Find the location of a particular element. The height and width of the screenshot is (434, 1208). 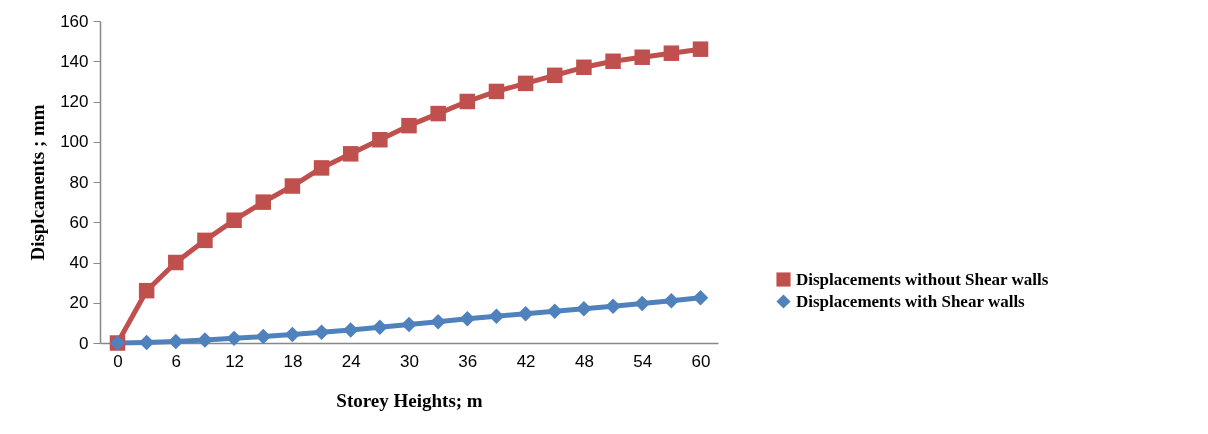

y-tick-label: 60 is located at coordinates (79, 222).